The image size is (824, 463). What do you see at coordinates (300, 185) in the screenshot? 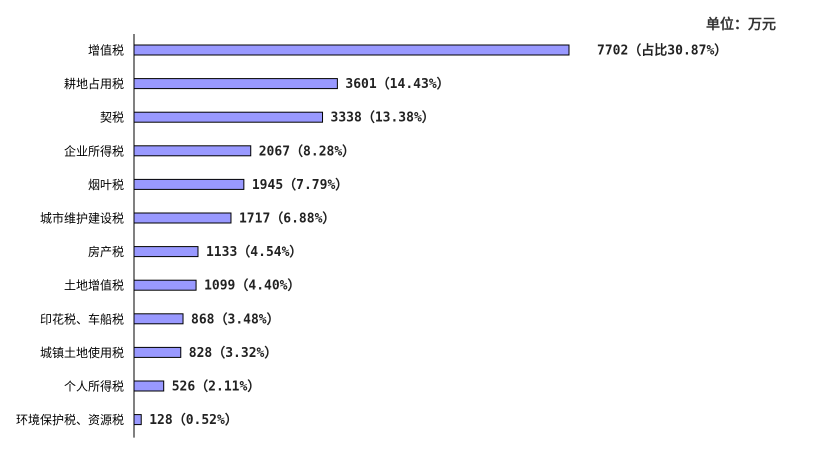
I see `data-label: 1945（7.79%）` at bounding box center [300, 185].